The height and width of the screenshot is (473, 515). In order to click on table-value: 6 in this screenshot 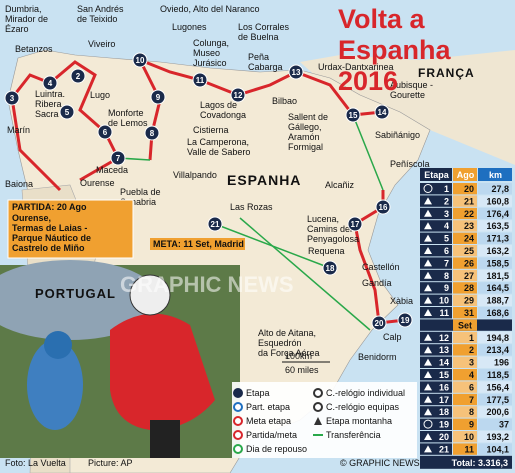, I will do `click(446, 251)`.